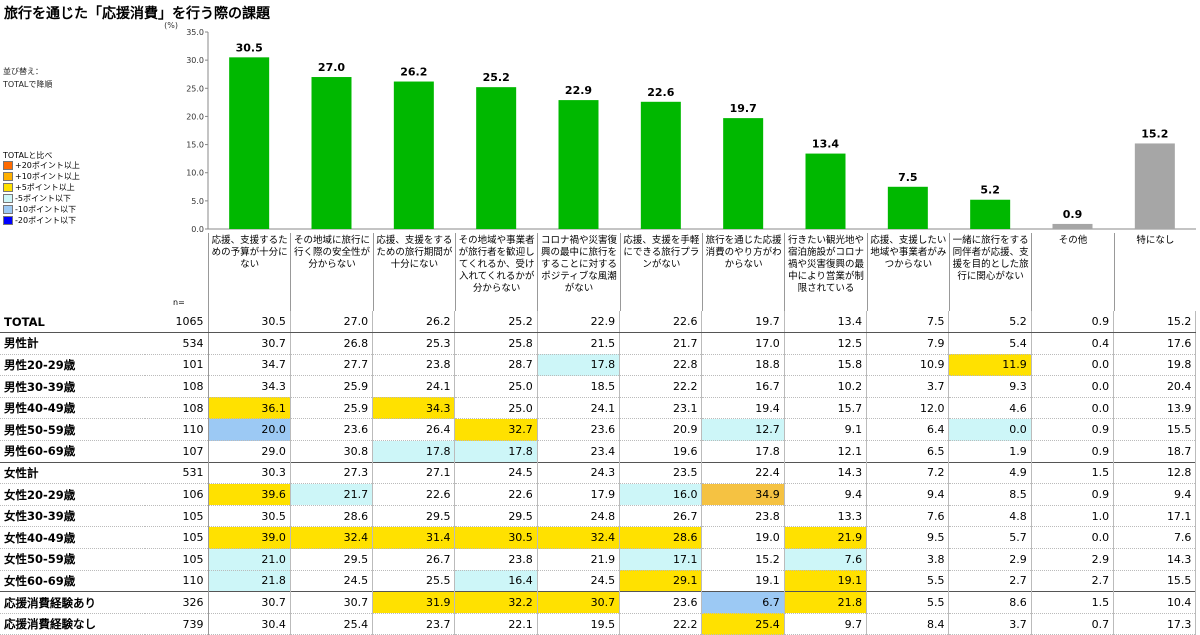 This screenshot has height=635, width=1200. I want to click on category-label: 応援、支援を手軽にできる旅行プランがない, so click(660, 272).